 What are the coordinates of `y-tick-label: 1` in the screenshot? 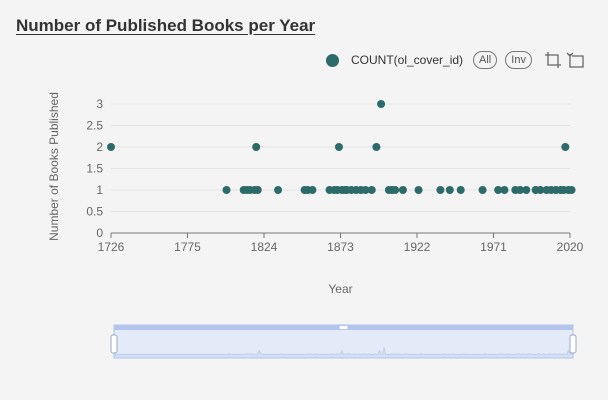 It's located at (99, 190).